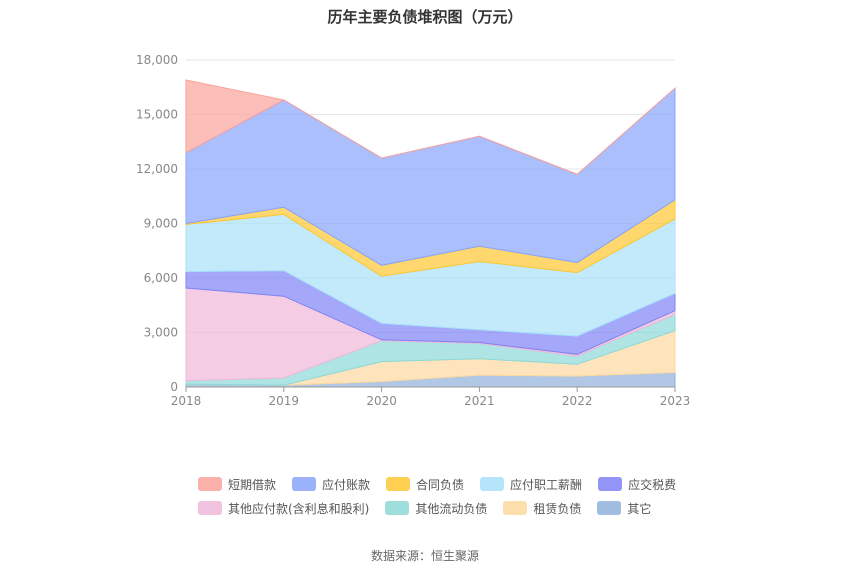  I want to click on x-tick-label: 2019, so click(284, 401).